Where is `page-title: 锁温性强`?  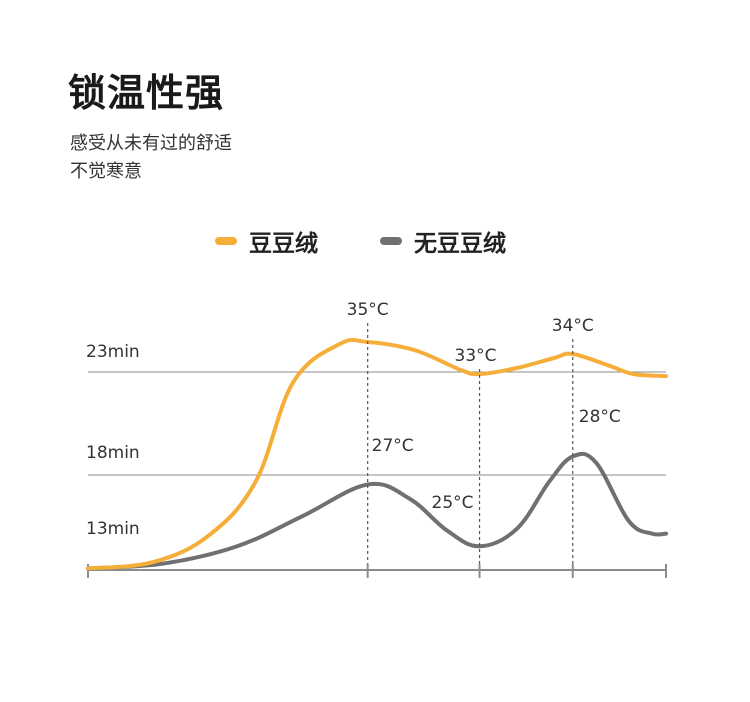 page-title: 锁温性强 is located at coordinates (146, 93).